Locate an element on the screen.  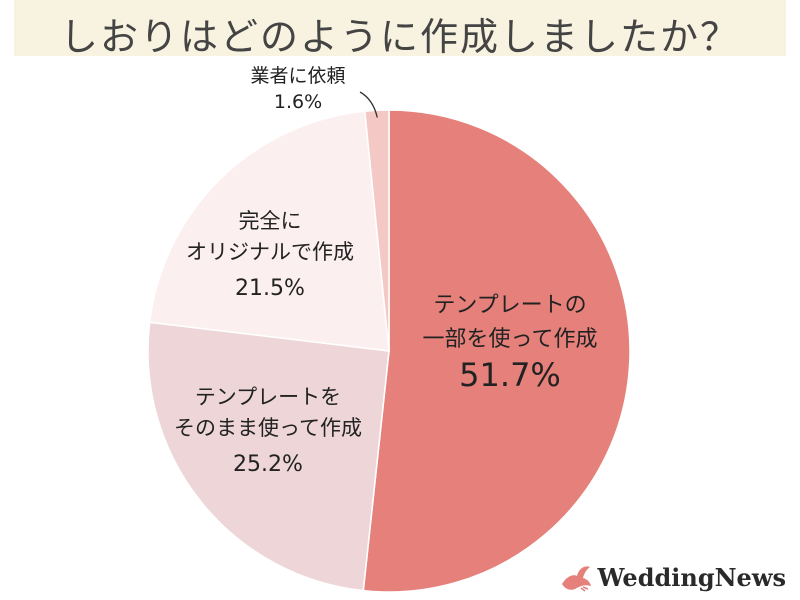
slice-label-1-line-0: テンプレートを is located at coordinates (268, 397).